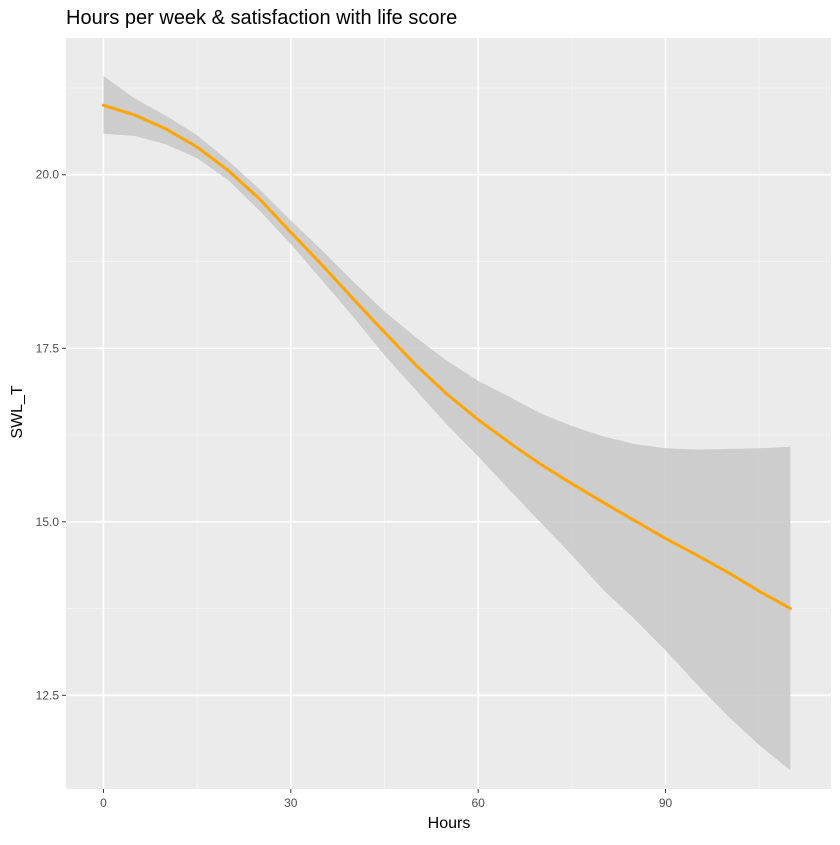 The image size is (840, 845). What do you see at coordinates (666, 803) in the screenshot?
I see `x-tick-label: 90` at bounding box center [666, 803].